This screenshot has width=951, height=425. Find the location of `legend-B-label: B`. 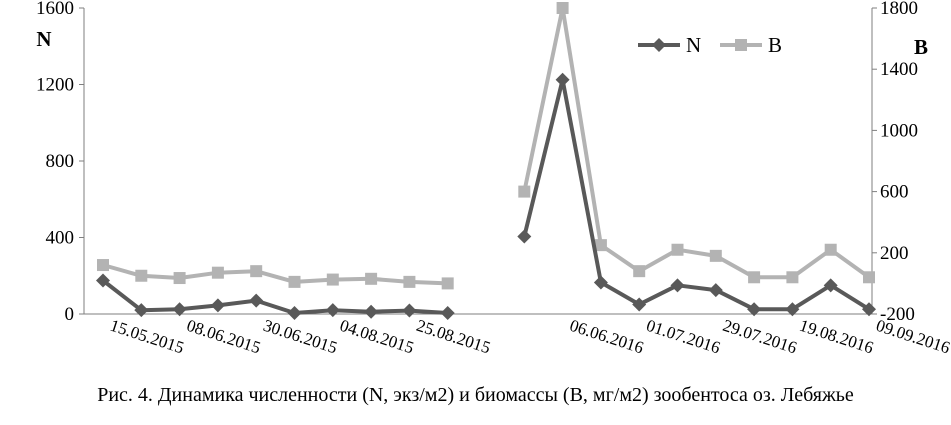

legend-B-label: B is located at coordinates (775, 45).